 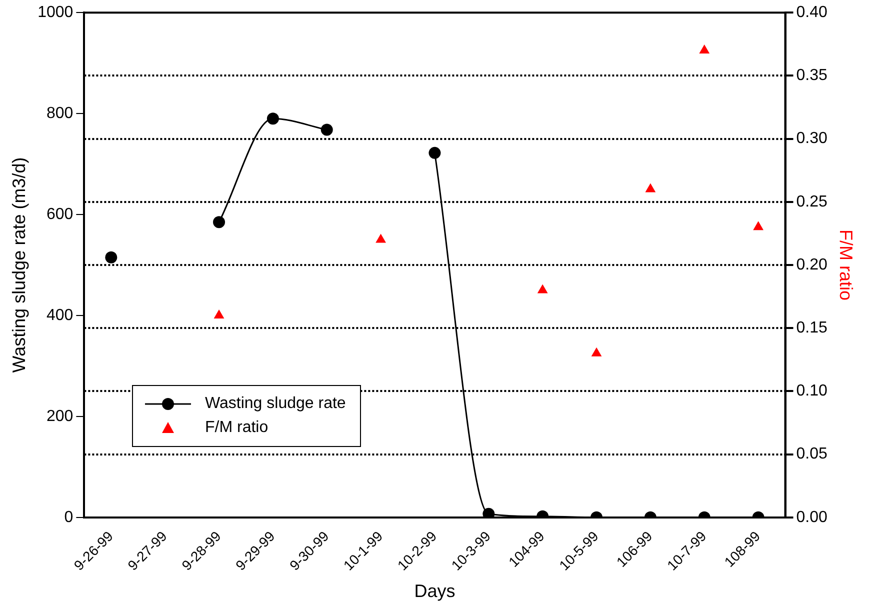 What do you see at coordinates (236, 428) in the screenshot?
I see `legend-label: F/M ratio` at bounding box center [236, 428].